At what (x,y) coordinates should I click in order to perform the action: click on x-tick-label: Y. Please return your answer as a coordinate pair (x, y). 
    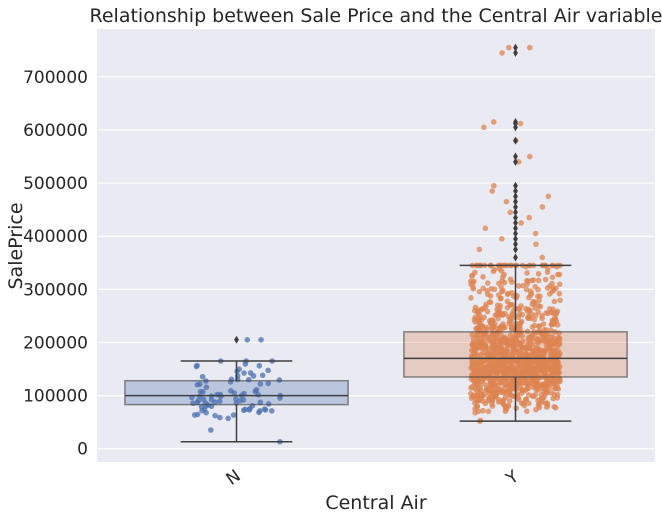
    Looking at the image, I should click on (512, 477).